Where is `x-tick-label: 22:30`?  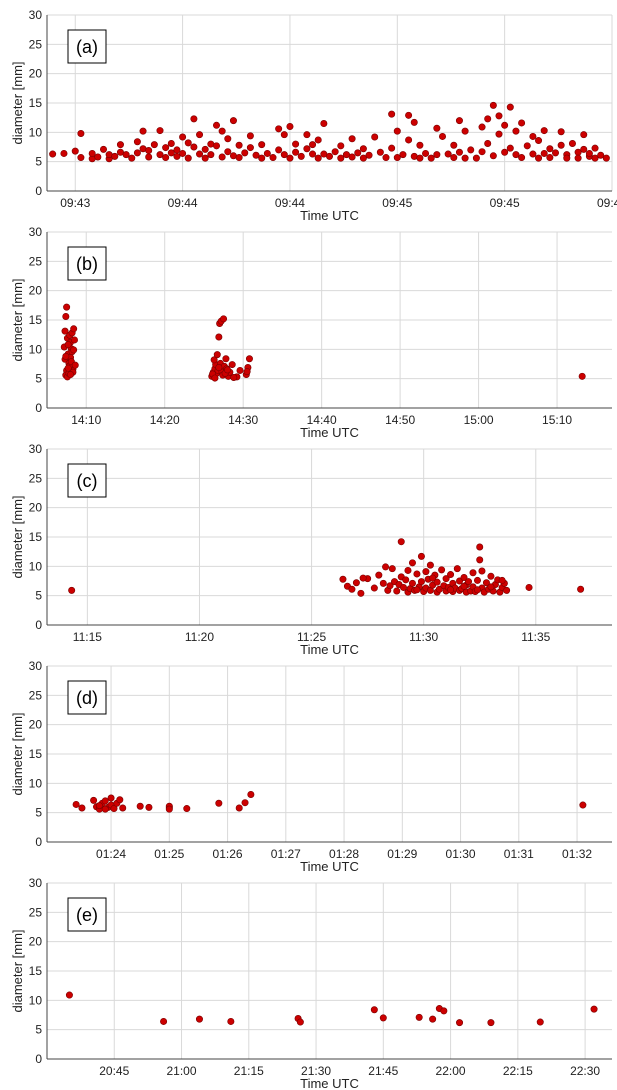
x-tick-label: 22:30 is located at coordinates (585, 1071).